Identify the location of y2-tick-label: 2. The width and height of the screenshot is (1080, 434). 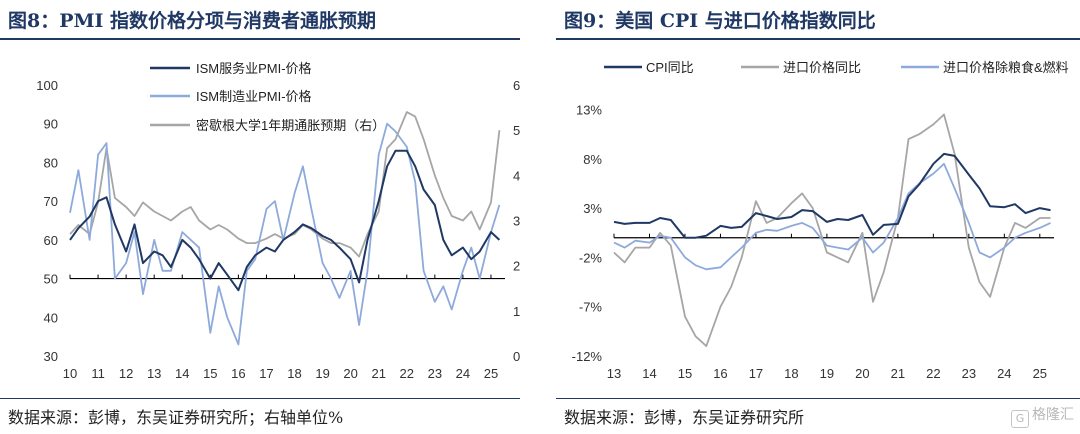
(516, 266).